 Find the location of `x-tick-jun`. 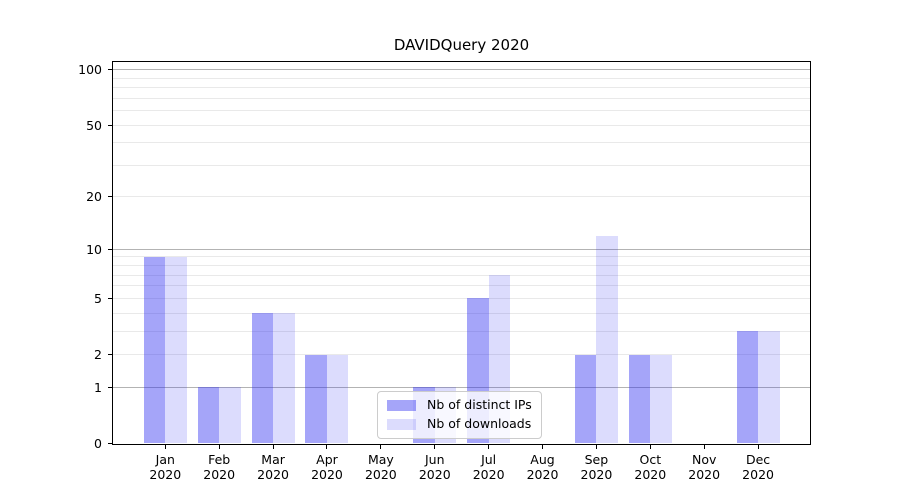

x-tick-jun is located at coordinates (435, 446).